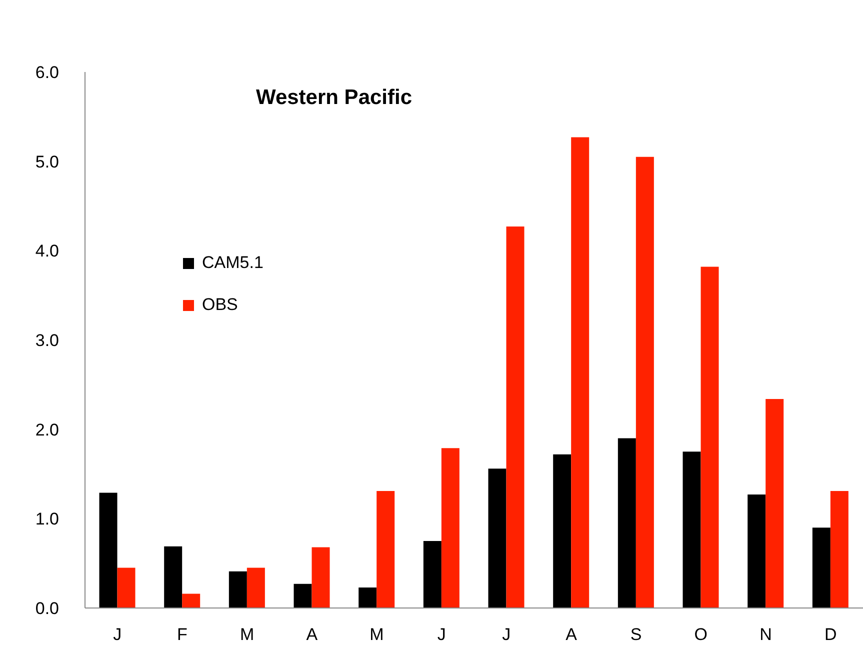 The height and width of the screenshot is (650, 863). What do you see at coordinates (47, 340) in the screenshot?
I see `y-tick-label: 3.0` at bounding box center [47, 340].